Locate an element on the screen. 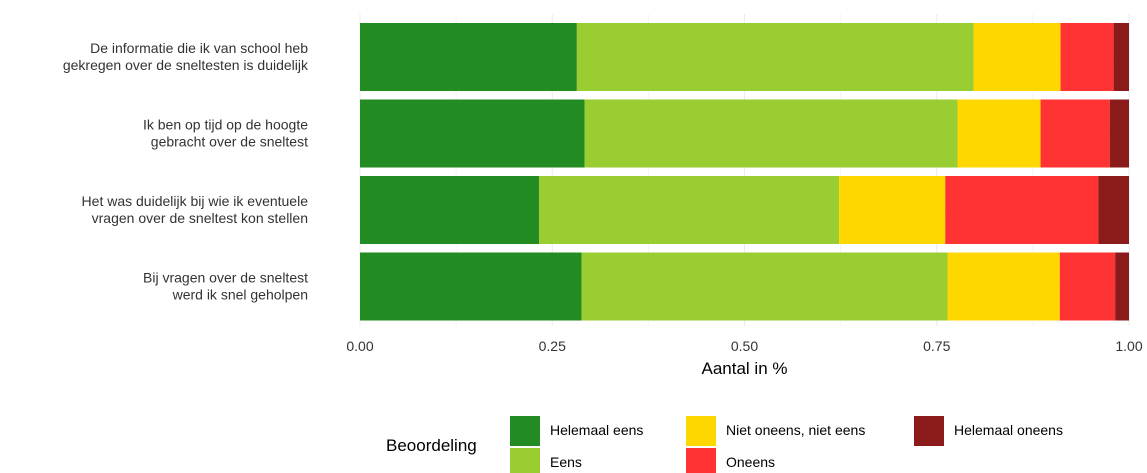 Image resolution: width=1147 pixels, height=473 pixels. x-tick-label: 0.25 is located at coordinates (552, 346).